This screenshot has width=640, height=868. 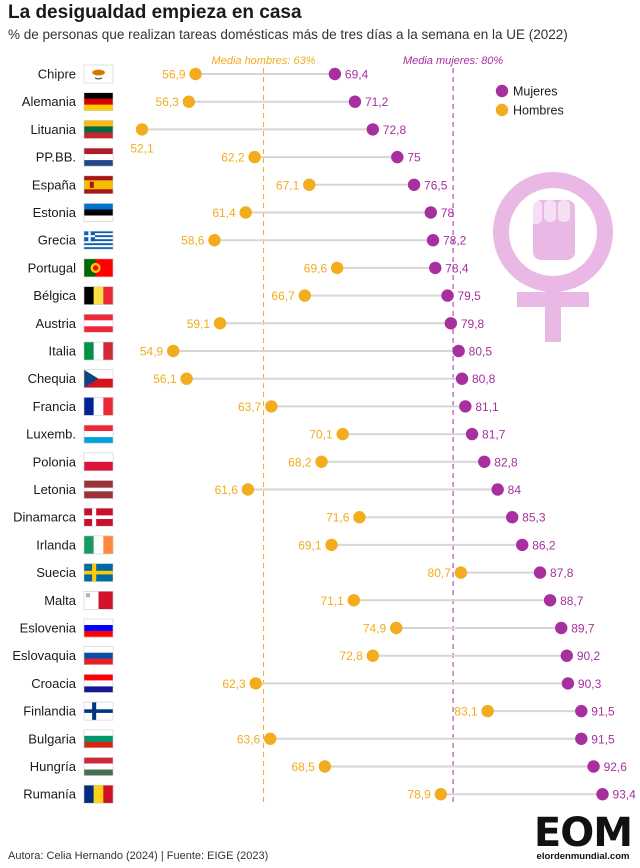 I want to click on row-bulgaria: Bulgaria 63,6 91,5, so click(x=321, y=739).